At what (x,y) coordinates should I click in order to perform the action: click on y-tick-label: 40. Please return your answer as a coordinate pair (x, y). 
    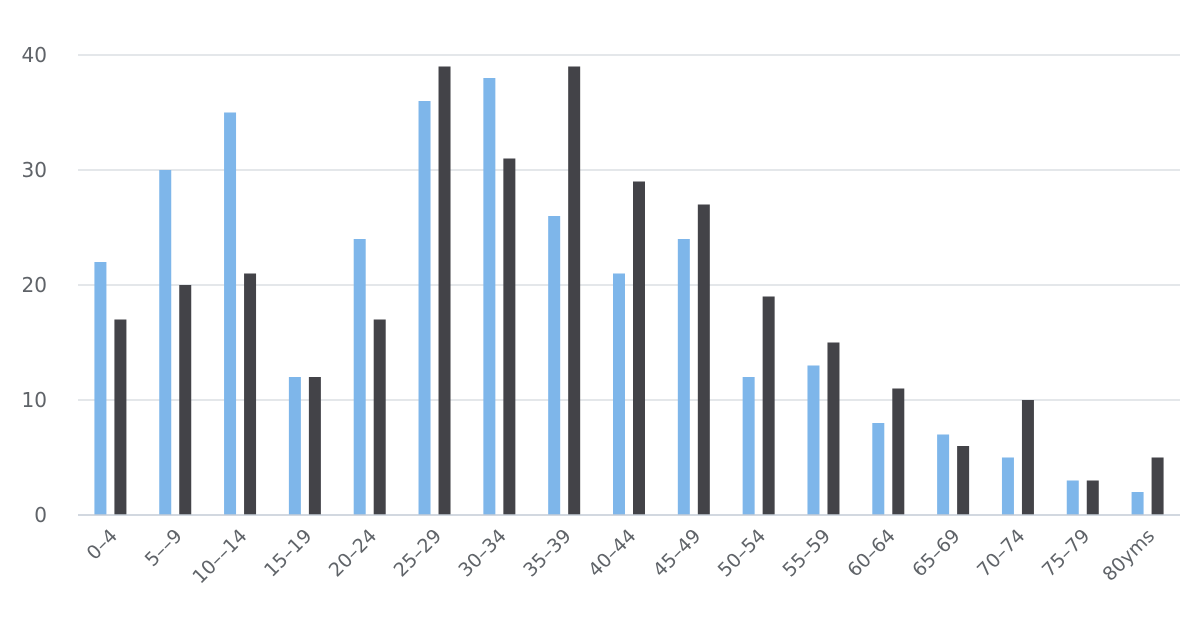
    Looking at the image, I should click on (34, 55).